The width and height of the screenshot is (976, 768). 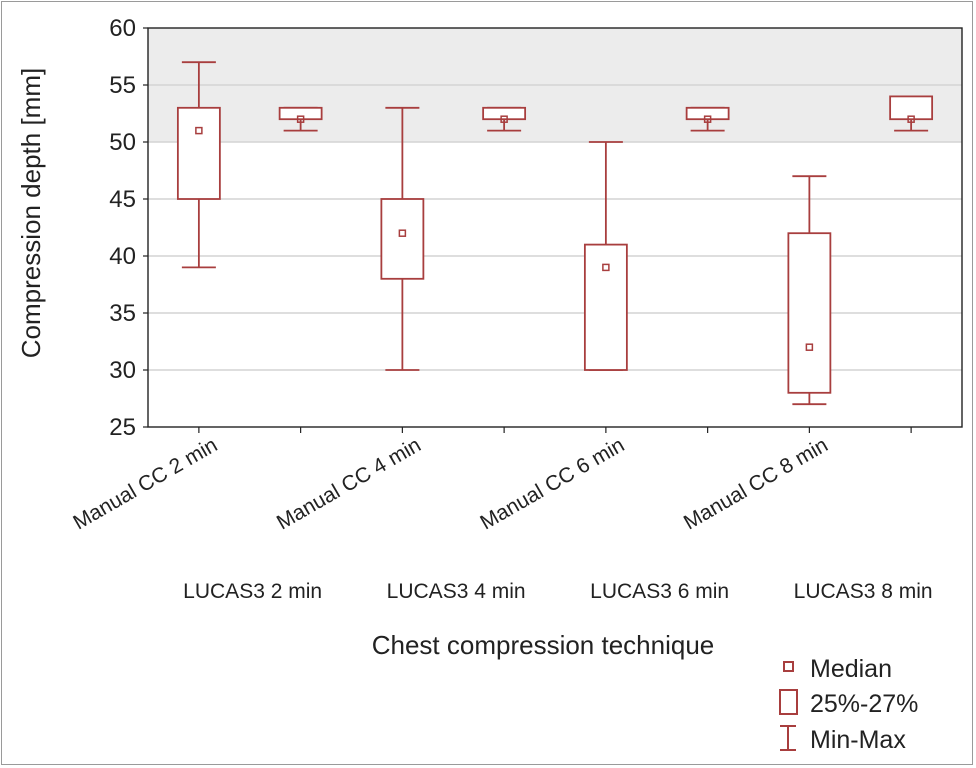 I want to click on y-tick-label: 35, so click(x=122, y=313).